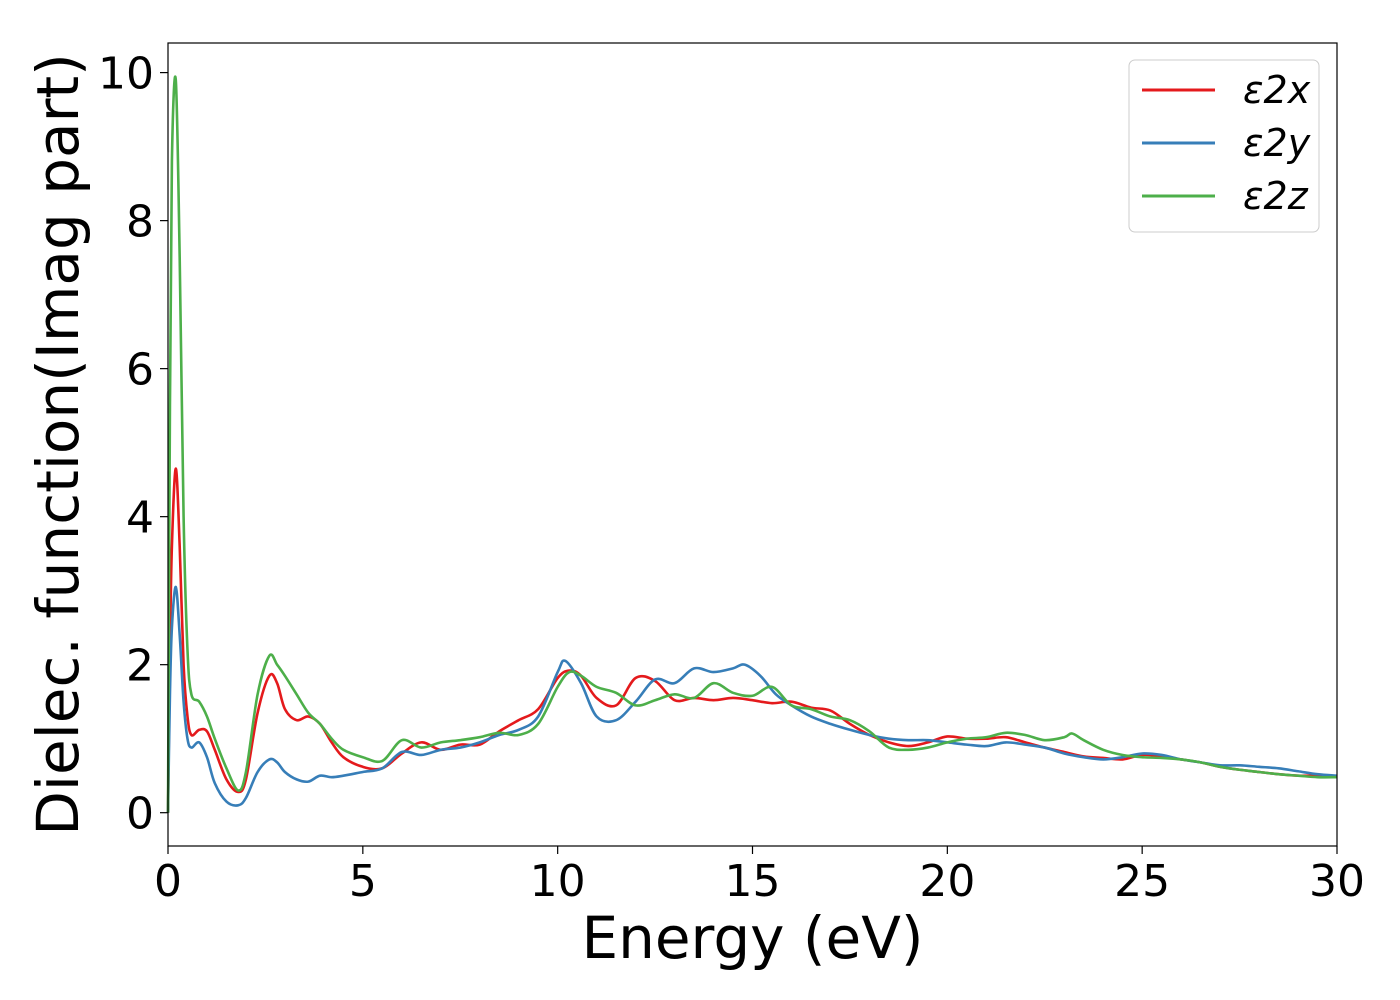  Describe the element at coordinates (753, 881) in the screenshot. I see `x-tick-label: 15` at that location.